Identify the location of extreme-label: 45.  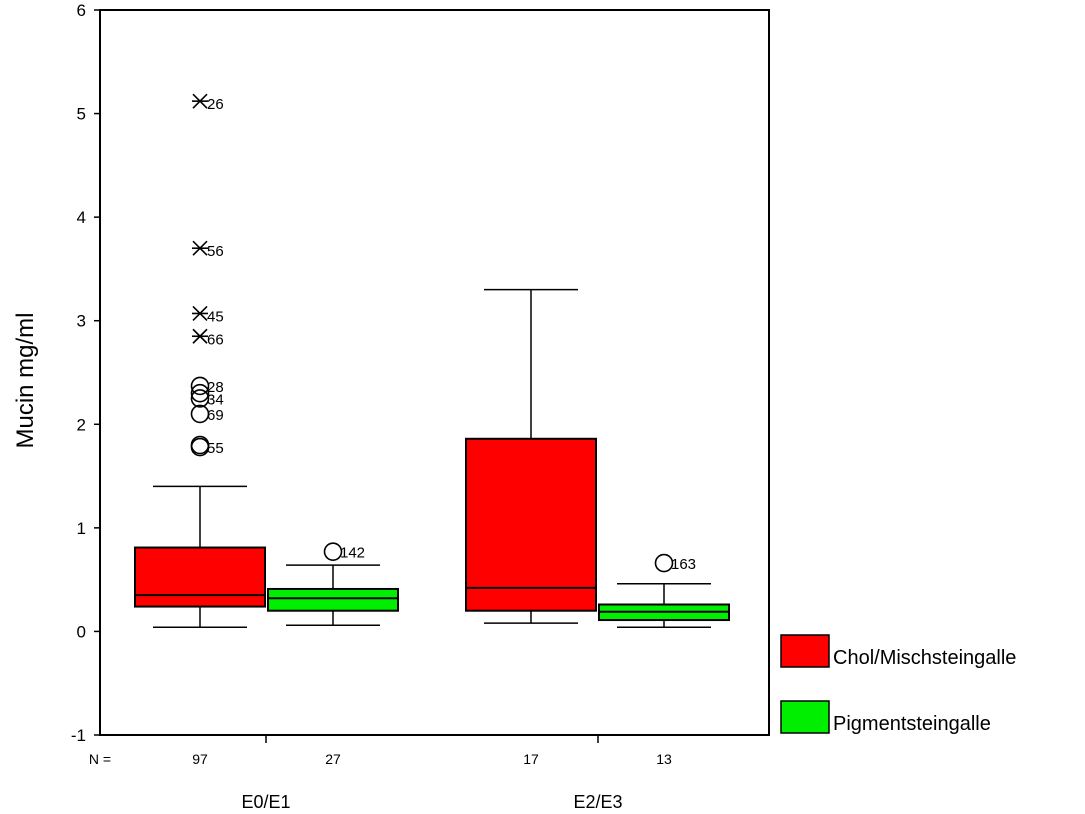
(215, 316).